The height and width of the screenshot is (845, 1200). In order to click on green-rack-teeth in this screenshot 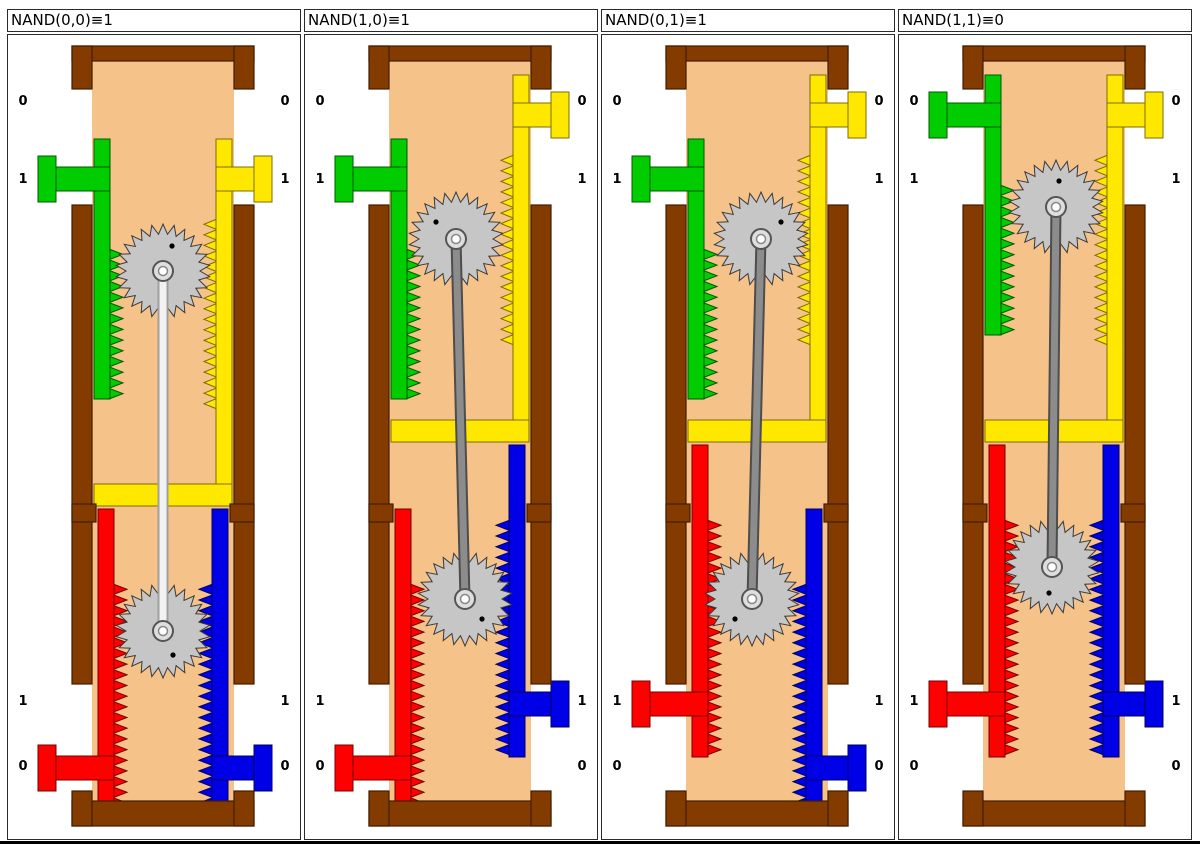, I will do `click(413, 324)`.